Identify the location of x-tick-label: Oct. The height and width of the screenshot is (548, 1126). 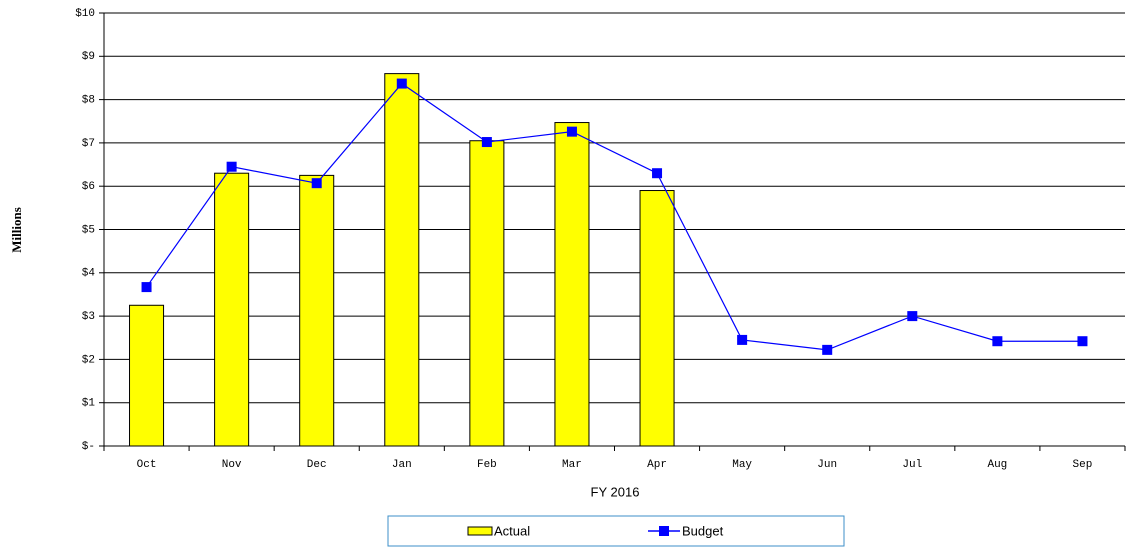
(147, 465).